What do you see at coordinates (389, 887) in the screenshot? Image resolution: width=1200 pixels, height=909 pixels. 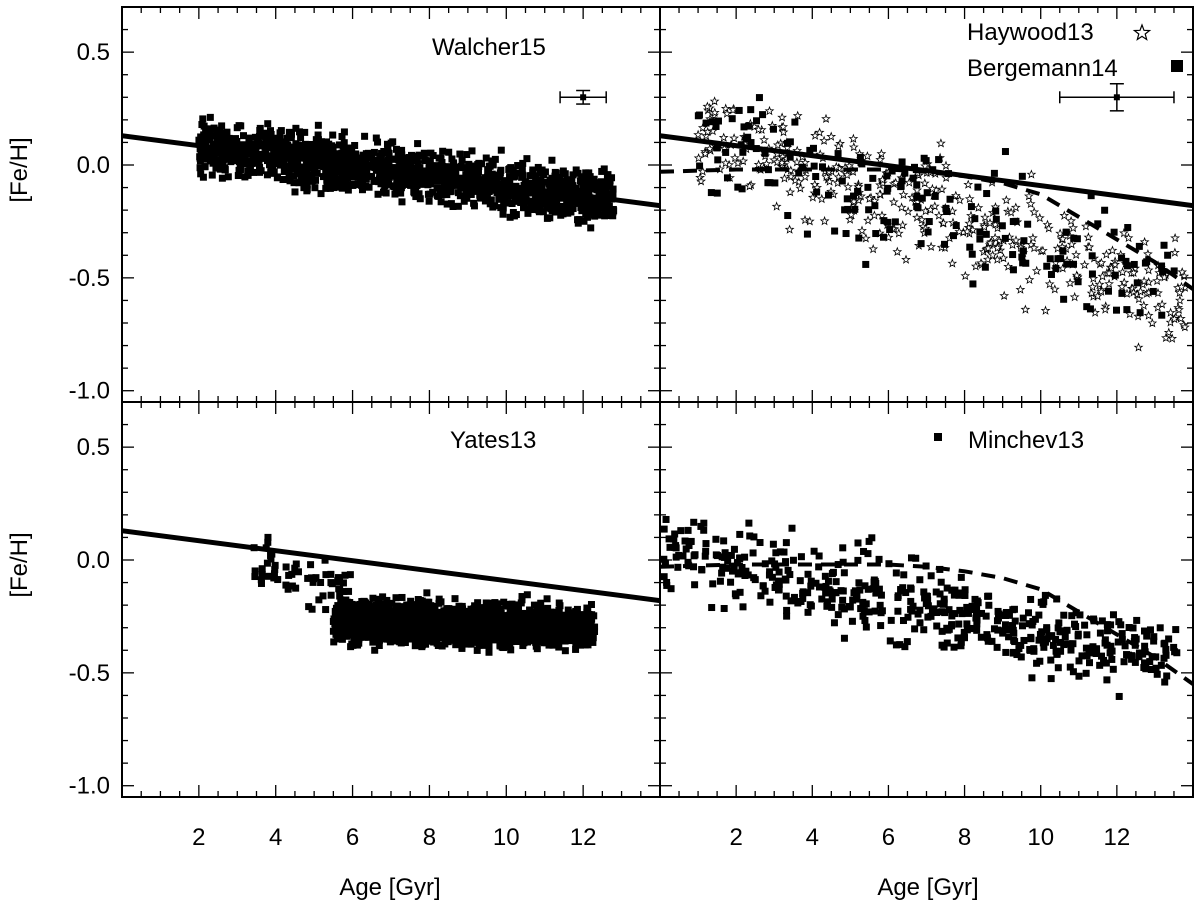 I see `xlabel-left: Age [Gyr]` at bounding box center [389, 887].